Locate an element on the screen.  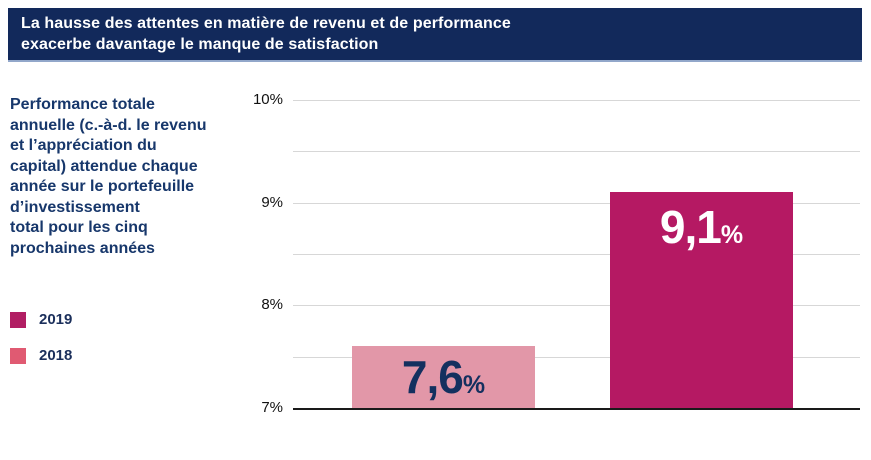
legend-swatch-2018 is located at coordinates (18, 355).